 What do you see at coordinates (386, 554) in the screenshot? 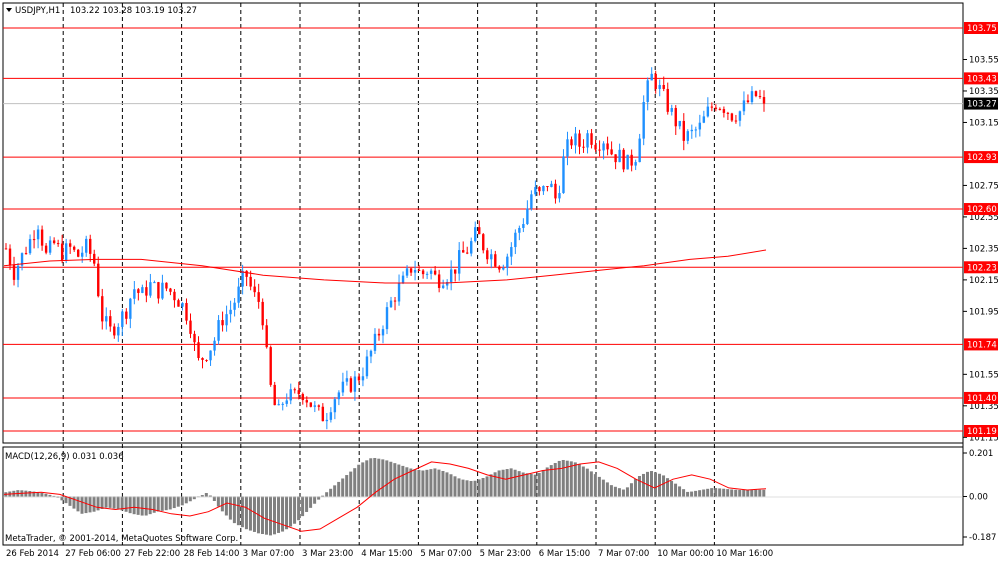
I see `time-tick-label: 4 Mar 15:00` at bounding box center [386, 554].